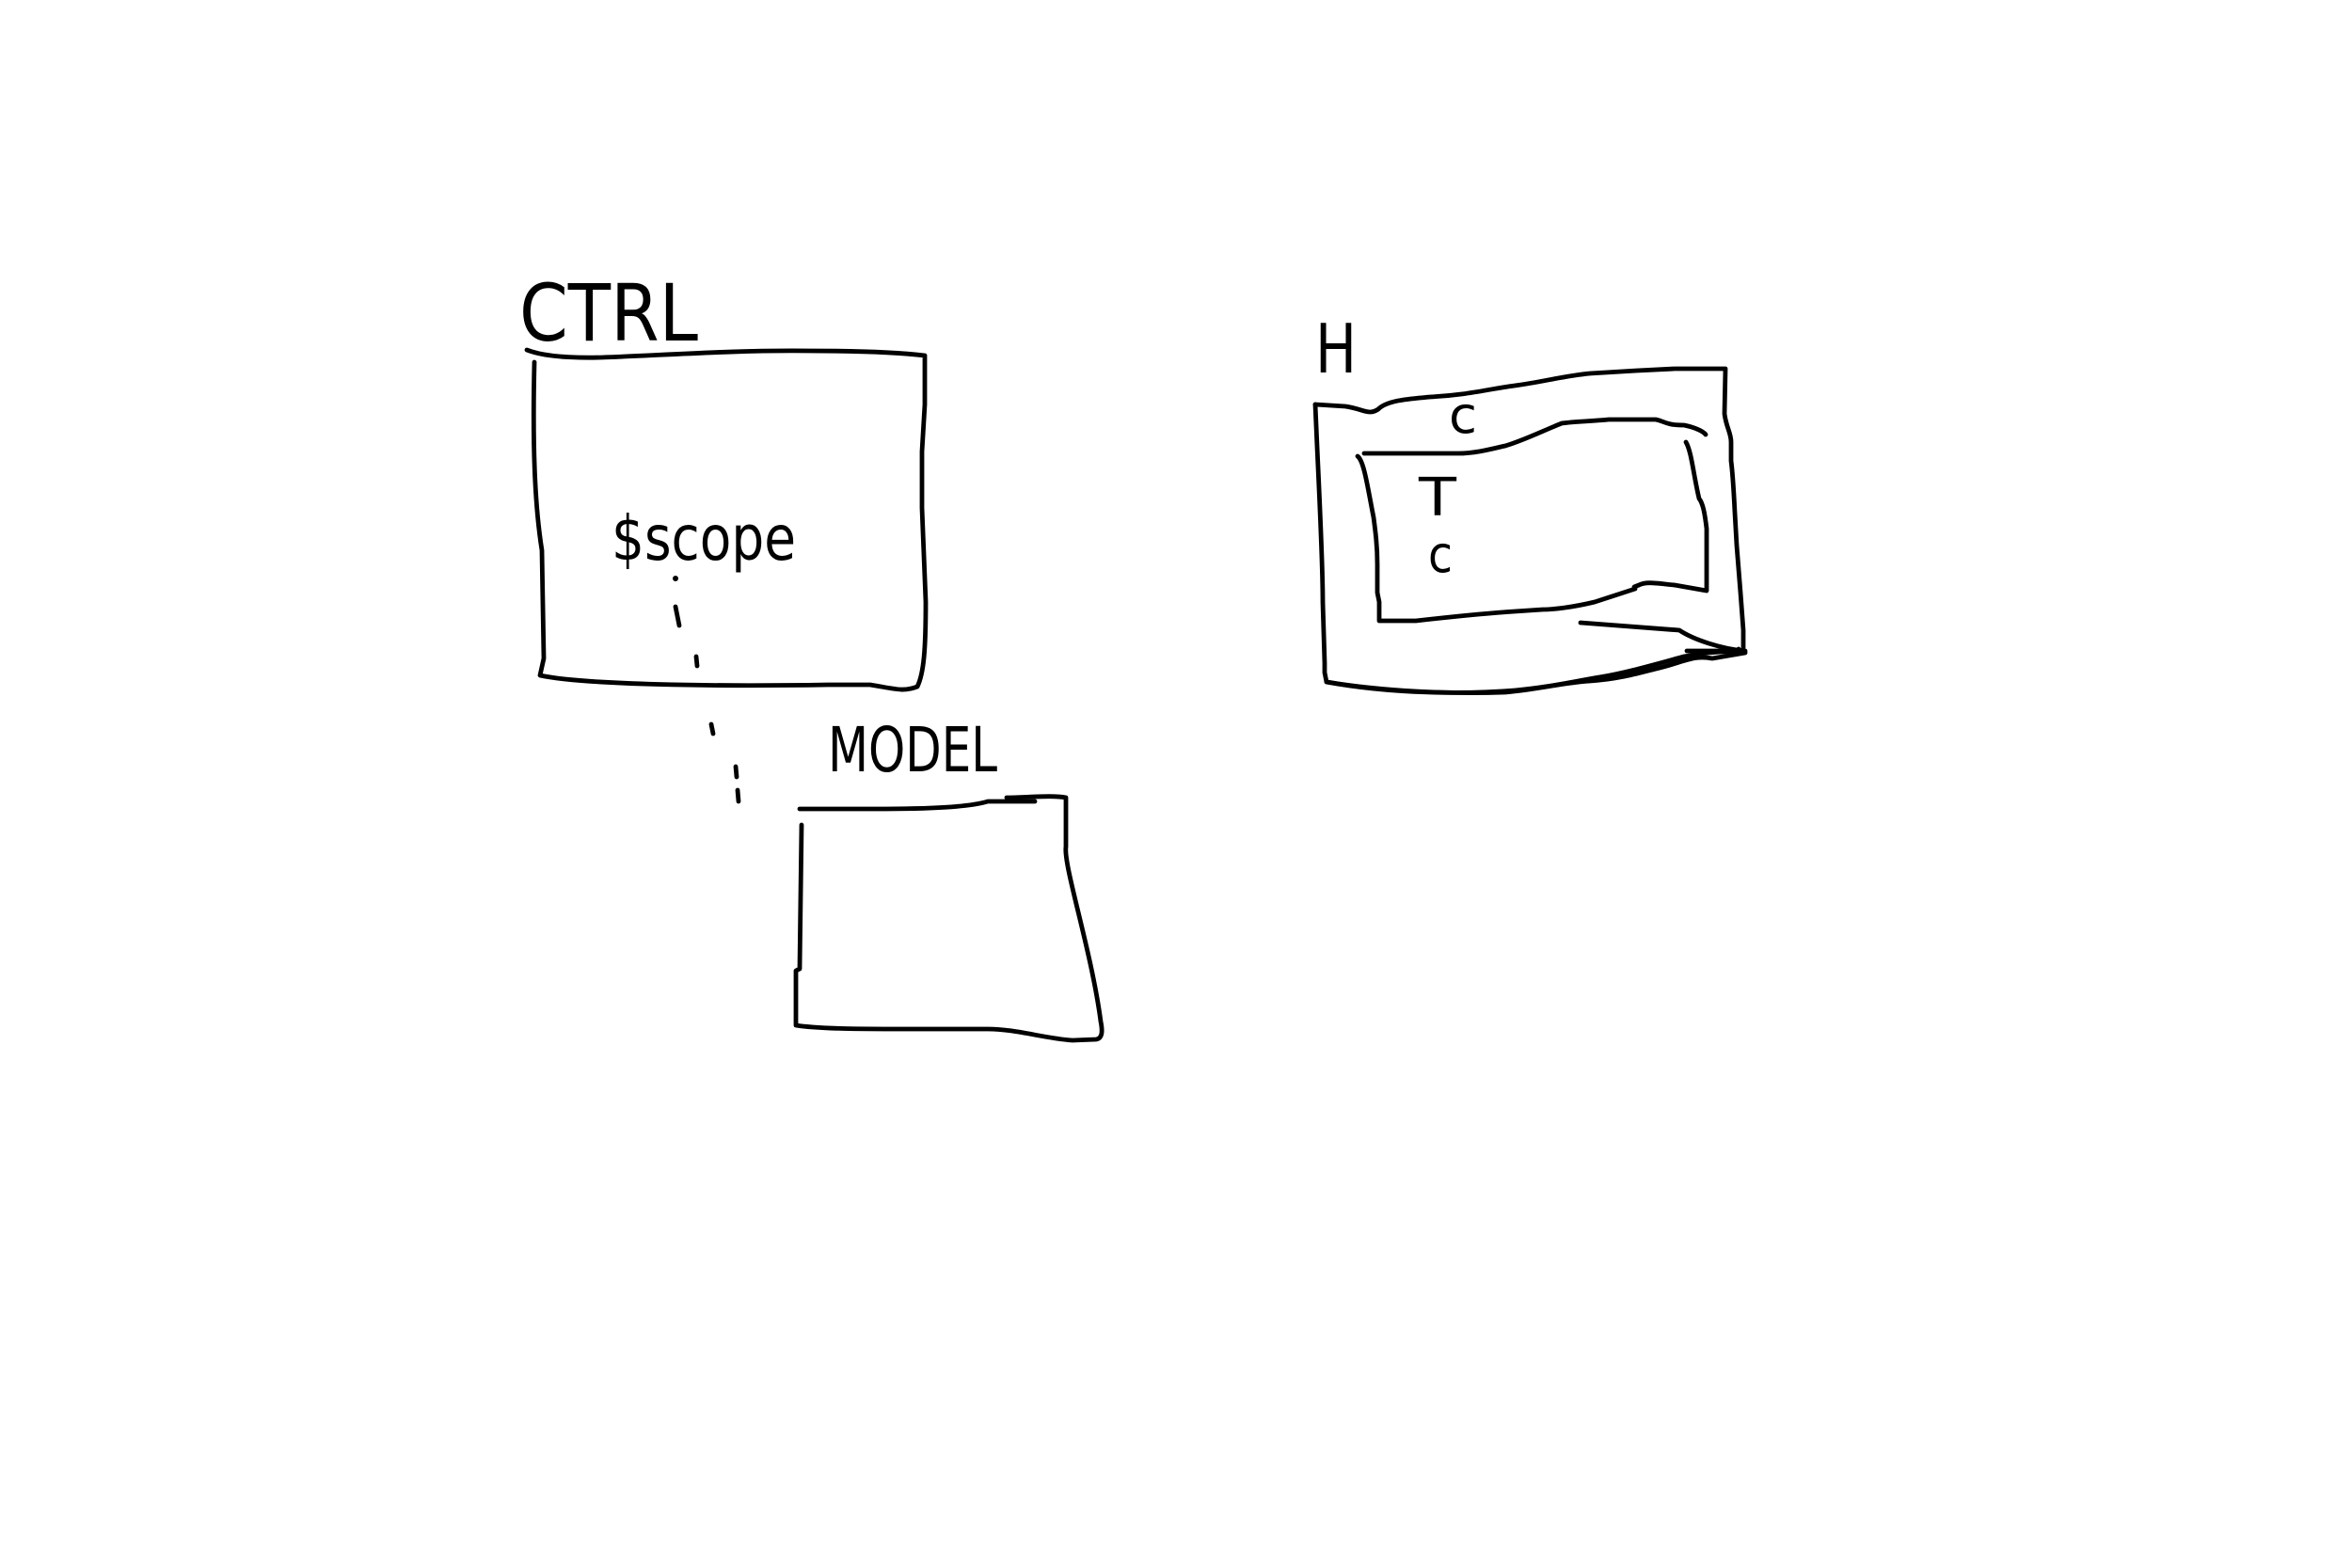 This screenshot has height=1568, width=2352. What do you see at coordinates (1534, 436) in the screenshot?
I see `inner-box-outline` at bounding box center [1534, 436].